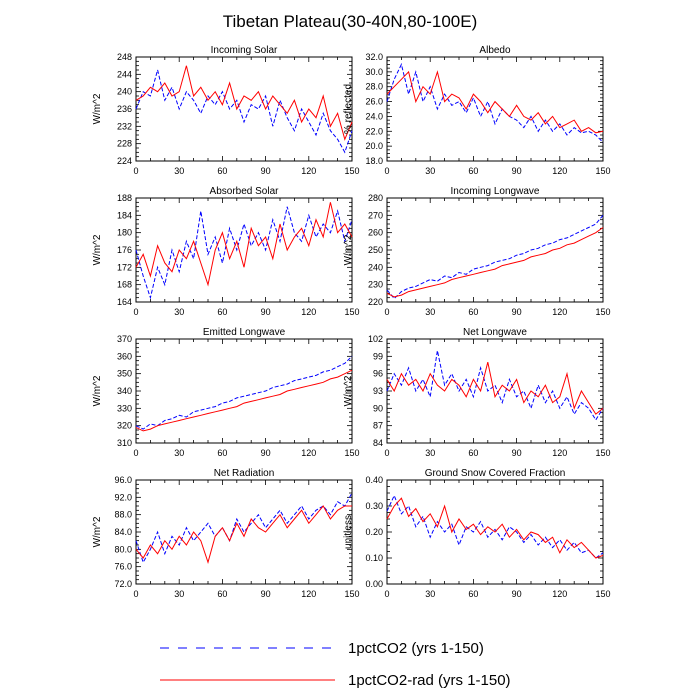 The width and height of the screenshot is (700, 700). Describe the element at coordinates (124, 267) in the screenshot. I see `y-tick-label: 172` at that location.